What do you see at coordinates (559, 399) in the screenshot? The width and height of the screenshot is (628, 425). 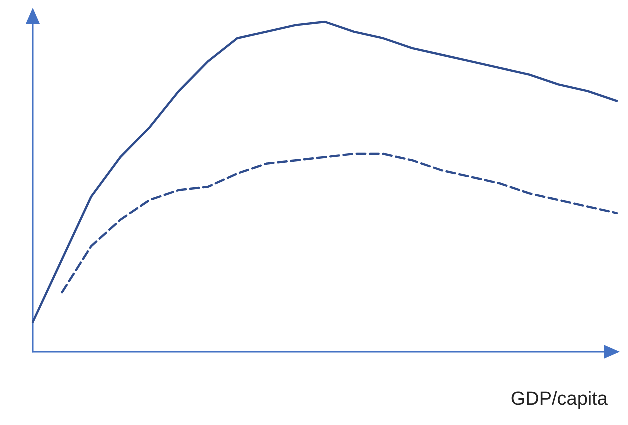 I see `x-axis-title: GDP/capita` at bounding box center [559, 399].